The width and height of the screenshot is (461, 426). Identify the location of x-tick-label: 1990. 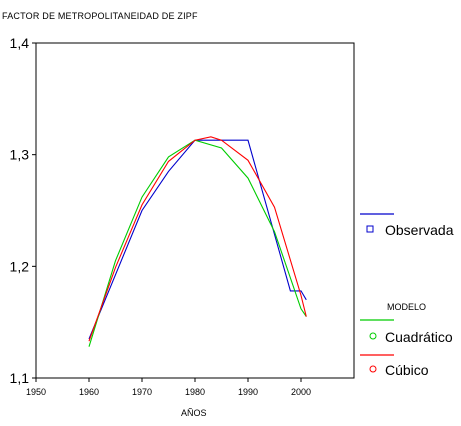
(248, 392).